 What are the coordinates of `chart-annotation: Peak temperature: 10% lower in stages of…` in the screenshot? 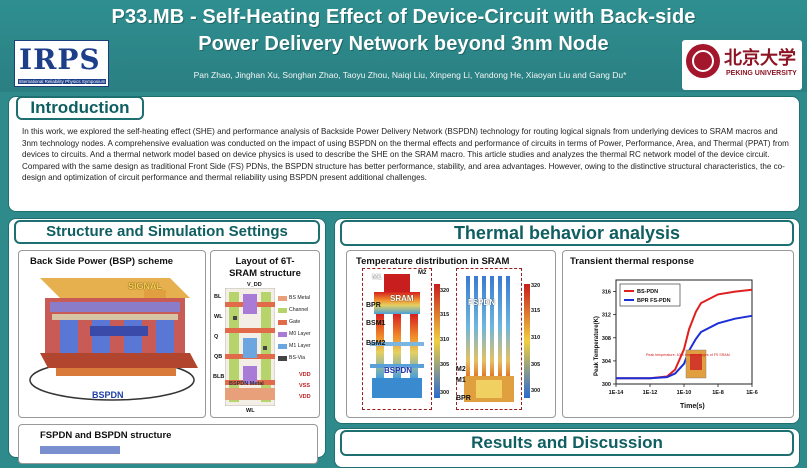 It's located at (688, 355).